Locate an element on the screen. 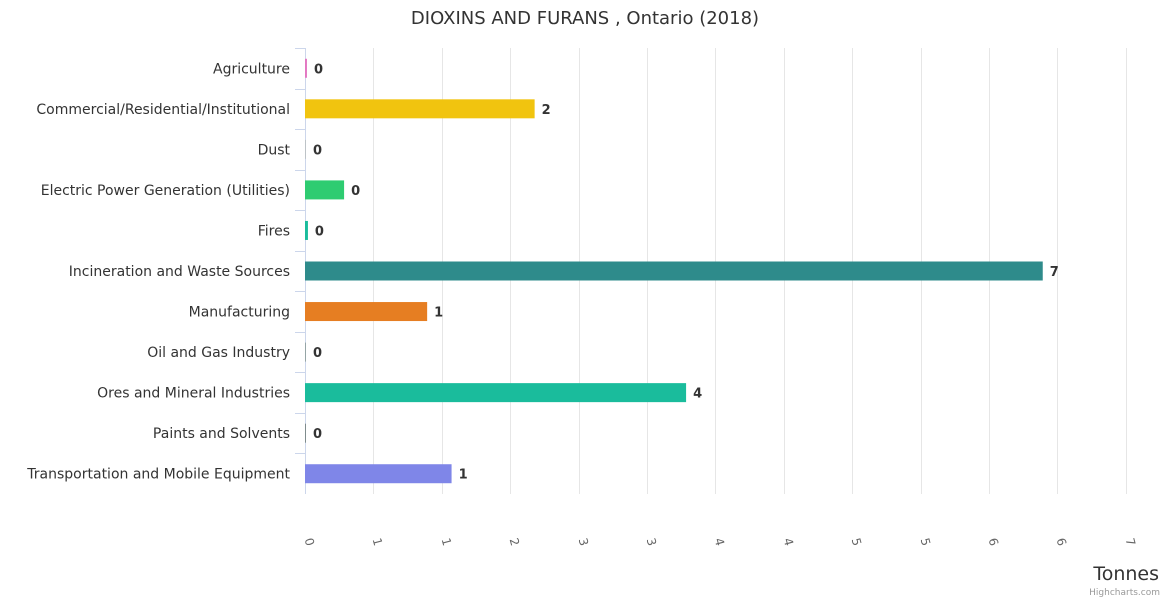  x-tick-label: 7 is located at coordinates (1131, 541).